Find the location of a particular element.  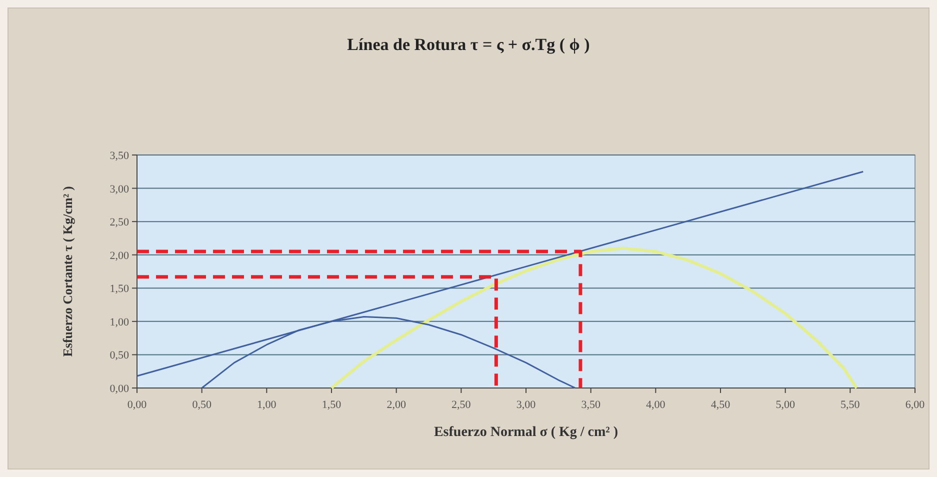

y-tick-label: 2,00 is located at coordinates (120, 256).